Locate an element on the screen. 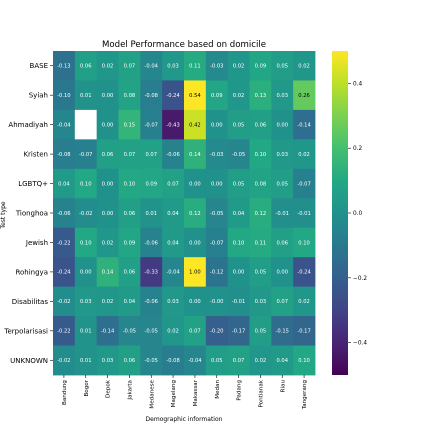 The height and width of the screenshot is (423, 423). cell-value-label: -0.02 is located at coordinates (85, 214).